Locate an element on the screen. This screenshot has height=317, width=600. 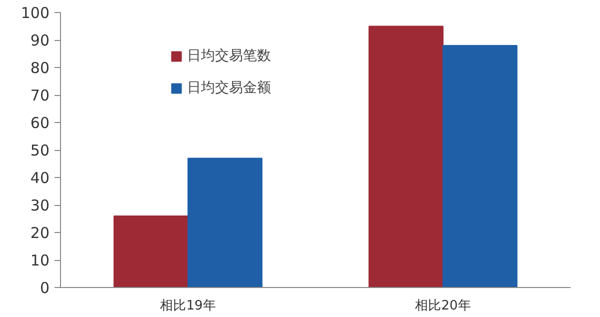
y-tick-label: 90 is located at coordinates (40, 41).